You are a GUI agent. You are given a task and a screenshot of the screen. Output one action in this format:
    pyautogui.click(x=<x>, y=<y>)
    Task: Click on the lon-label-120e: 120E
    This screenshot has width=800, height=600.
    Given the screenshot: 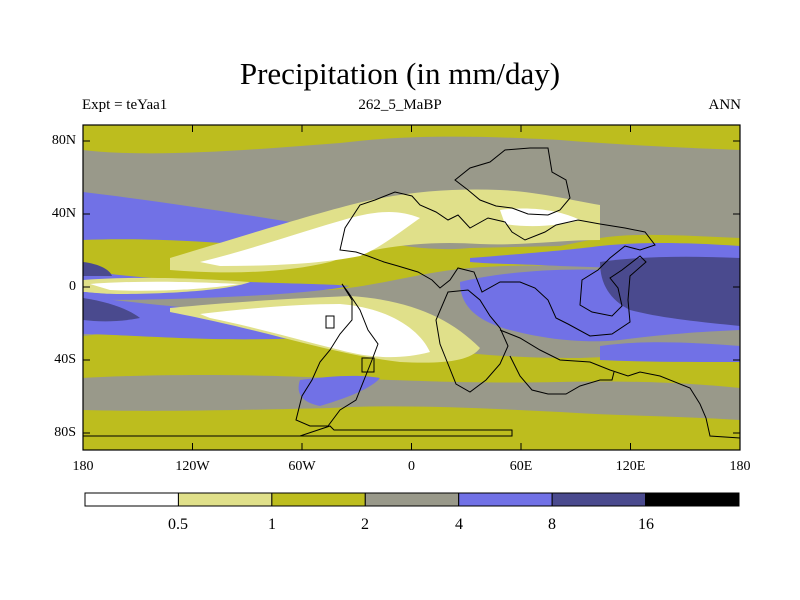 What is the action you would take?
    pyautogui.click(x=630, y=466)
    